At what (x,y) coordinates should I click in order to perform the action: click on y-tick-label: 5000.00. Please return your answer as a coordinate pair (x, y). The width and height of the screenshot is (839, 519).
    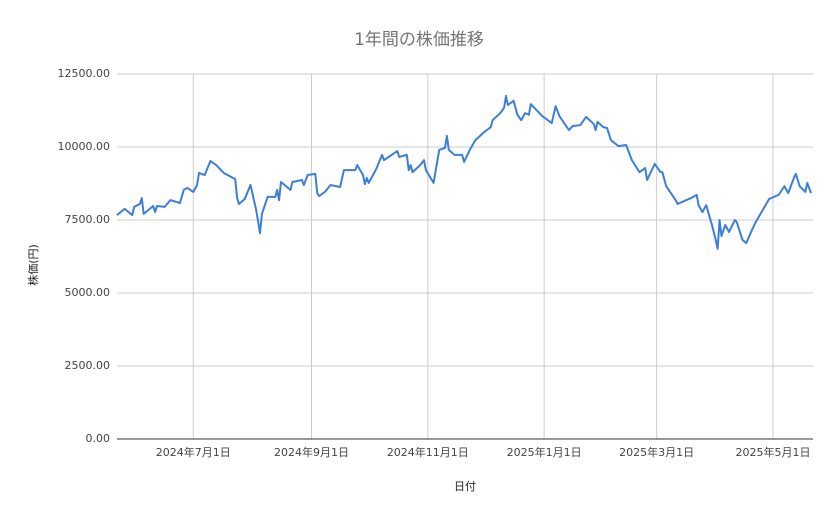
    Looking at the image, I should click on (88, 292).